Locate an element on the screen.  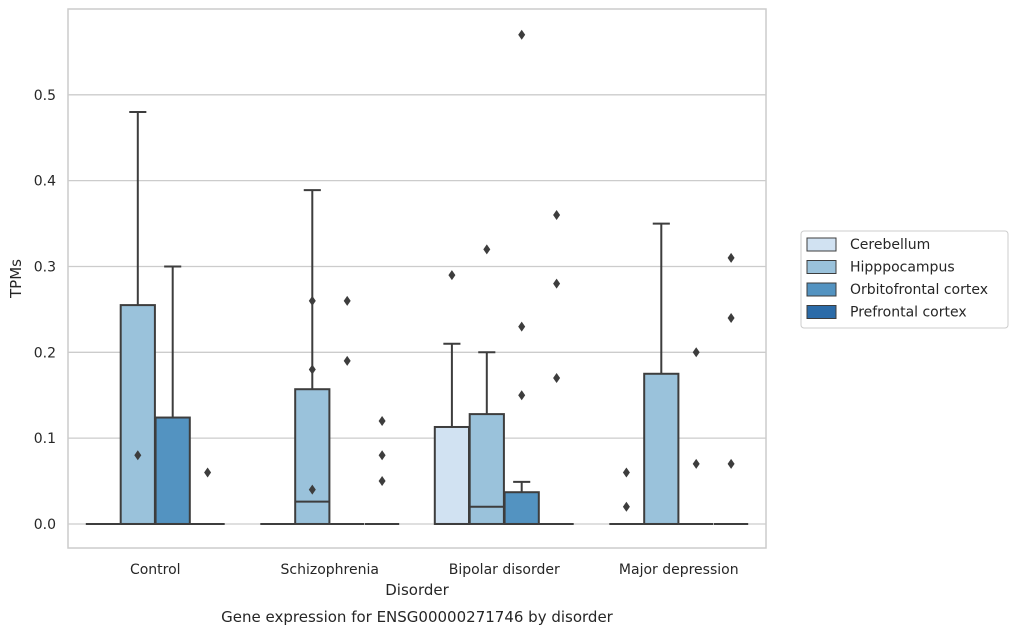
legend-label: Orbitofrontal cortex is located at coordinates (919, 290).